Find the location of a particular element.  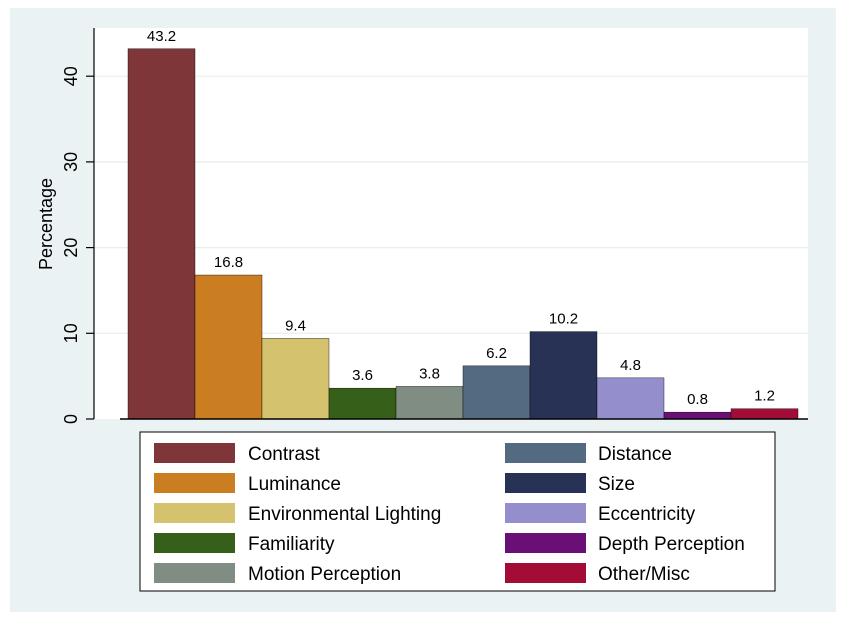

y-tick-label: 30 is located at coordinates (71, 162).